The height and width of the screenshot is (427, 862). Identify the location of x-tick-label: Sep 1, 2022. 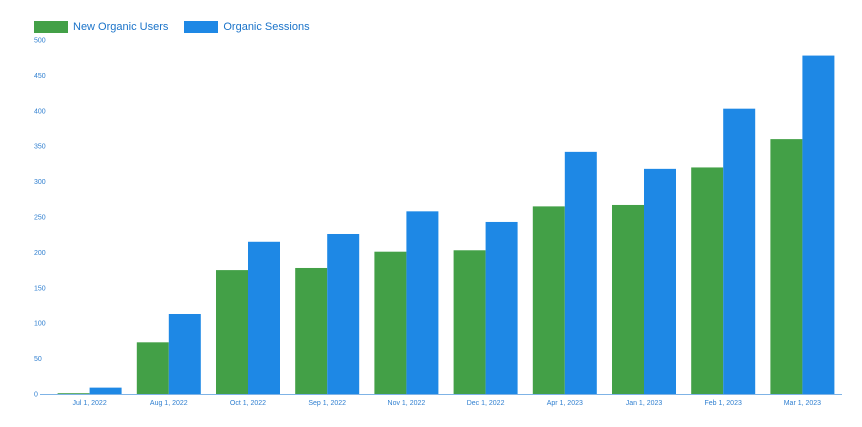
(327, 403).